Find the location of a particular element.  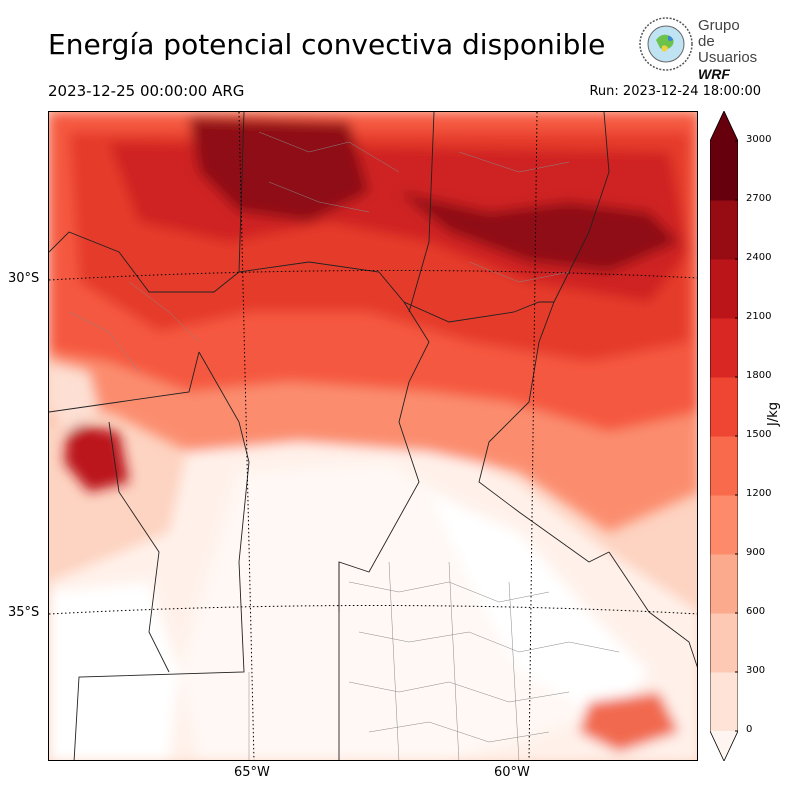

colorbar-tick-label: 900 is located at coordinates (756, 552).